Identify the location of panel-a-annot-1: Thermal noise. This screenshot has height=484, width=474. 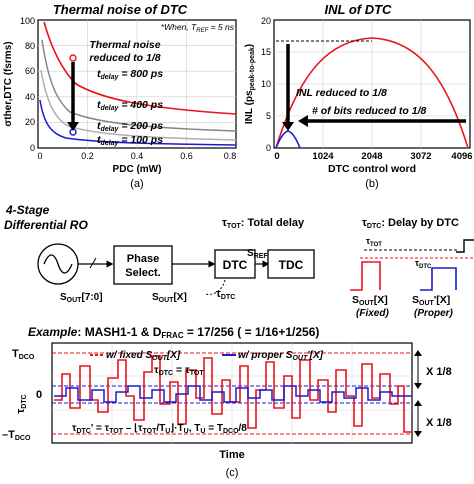
(124, 45).